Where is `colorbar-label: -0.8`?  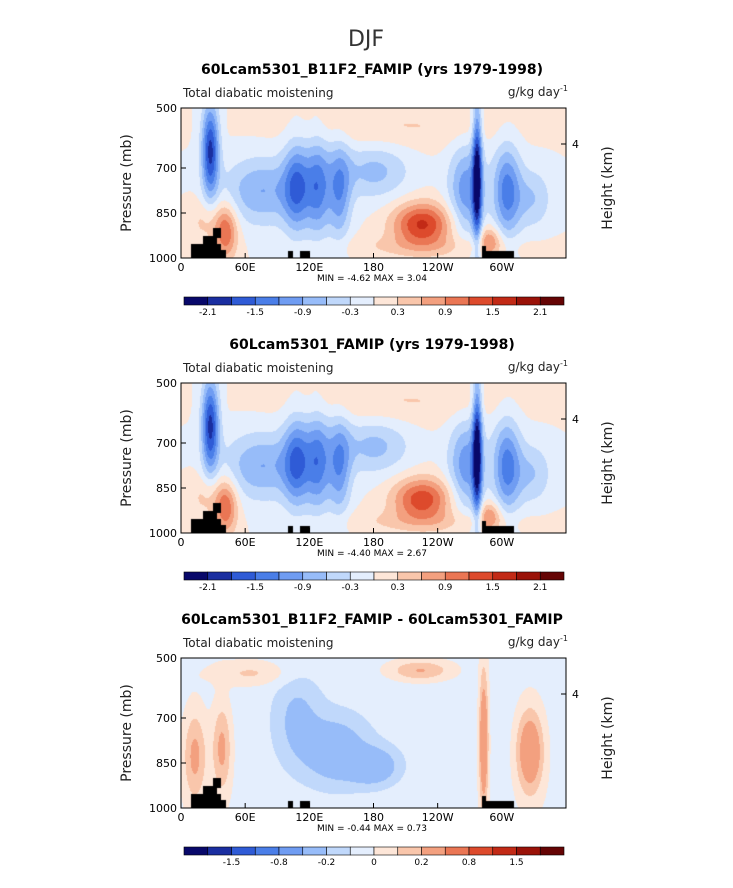 colorbar-label: -0.8 is located at coordinates (279, 863).